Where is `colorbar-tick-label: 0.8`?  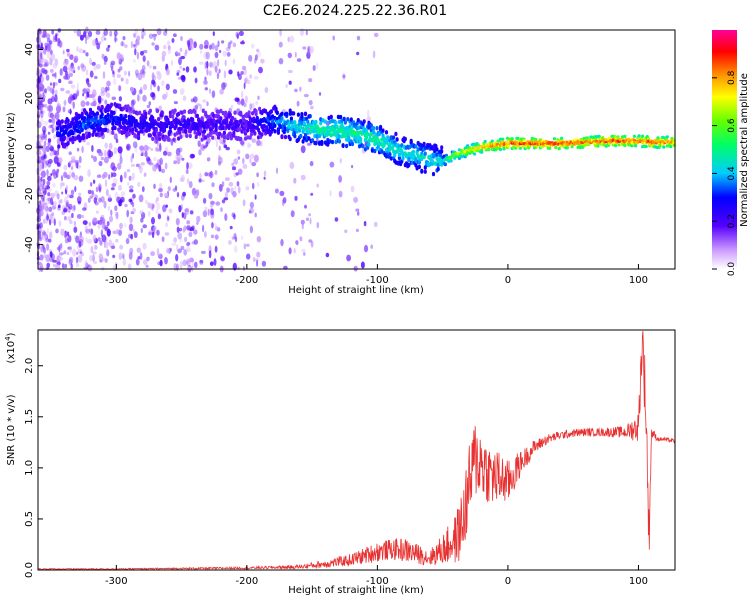 colorbar-tick-label: 0.8 is located at coordinates (732, 77).